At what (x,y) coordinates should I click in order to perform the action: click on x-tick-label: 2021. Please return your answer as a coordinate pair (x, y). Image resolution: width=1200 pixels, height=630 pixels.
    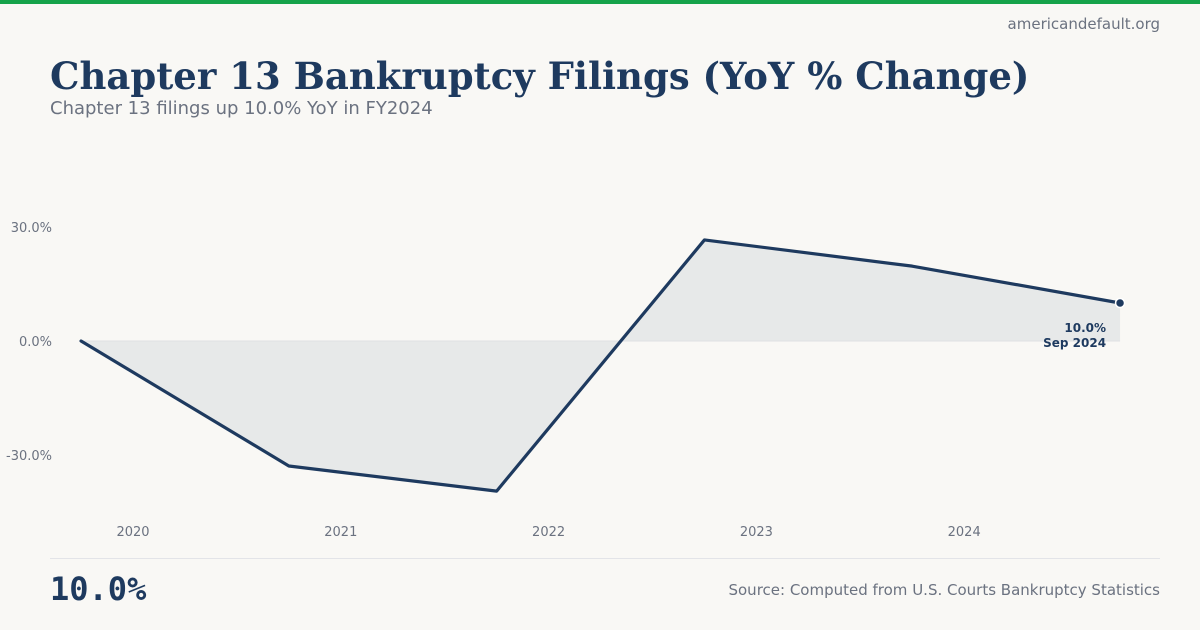
    Looking at the image, I should click on (340, 532).